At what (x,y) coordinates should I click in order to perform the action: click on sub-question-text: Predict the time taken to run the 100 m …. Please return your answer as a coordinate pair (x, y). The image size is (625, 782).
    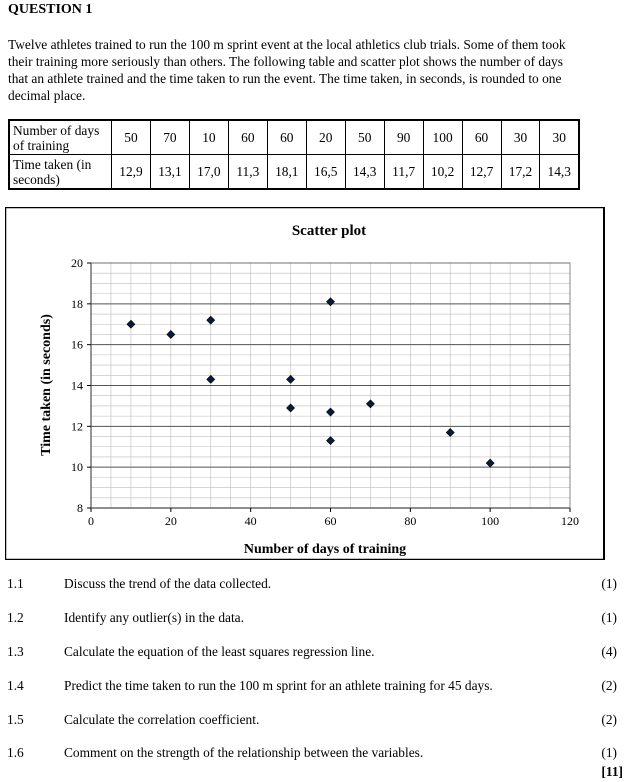
    Looking at the image, I should click on (278, 685).